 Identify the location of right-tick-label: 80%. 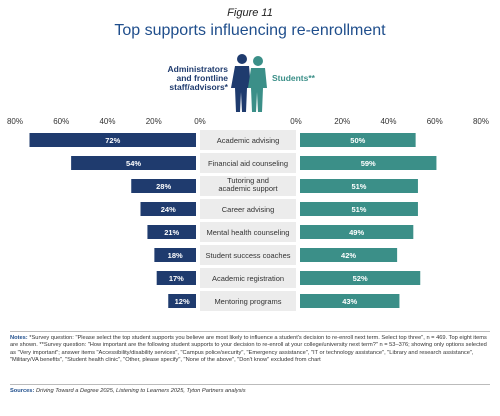
(481, 121).